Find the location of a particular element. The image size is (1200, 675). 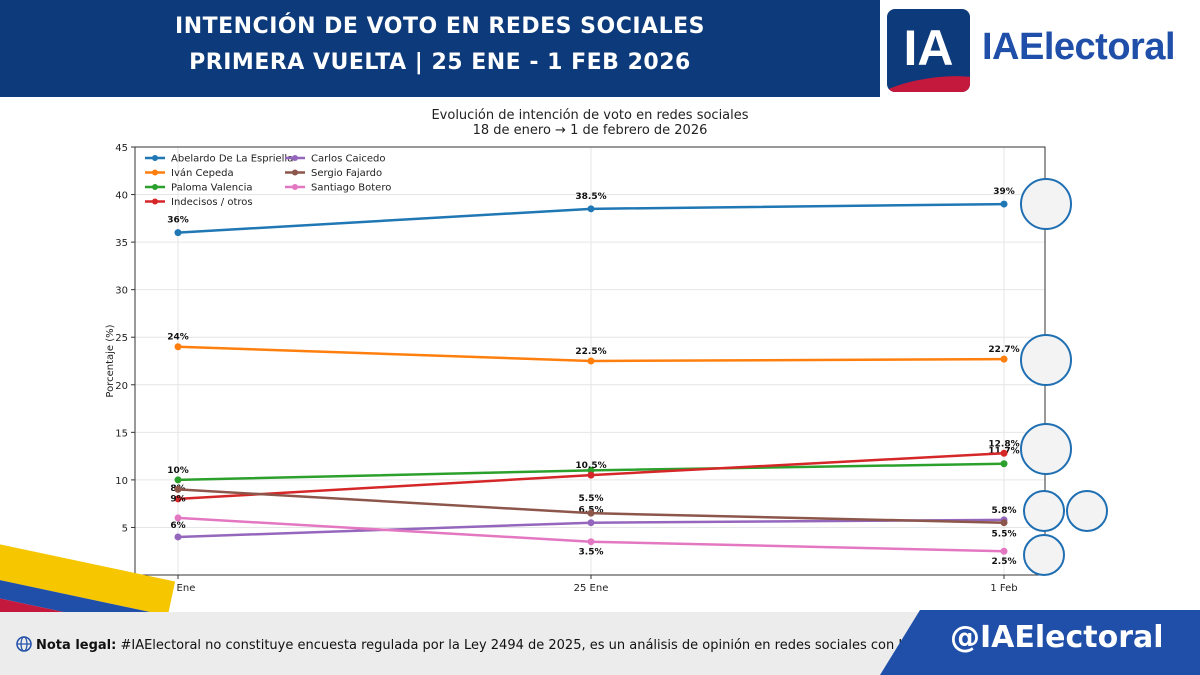

data-label: 39% is located at coordinates (1004, 192).